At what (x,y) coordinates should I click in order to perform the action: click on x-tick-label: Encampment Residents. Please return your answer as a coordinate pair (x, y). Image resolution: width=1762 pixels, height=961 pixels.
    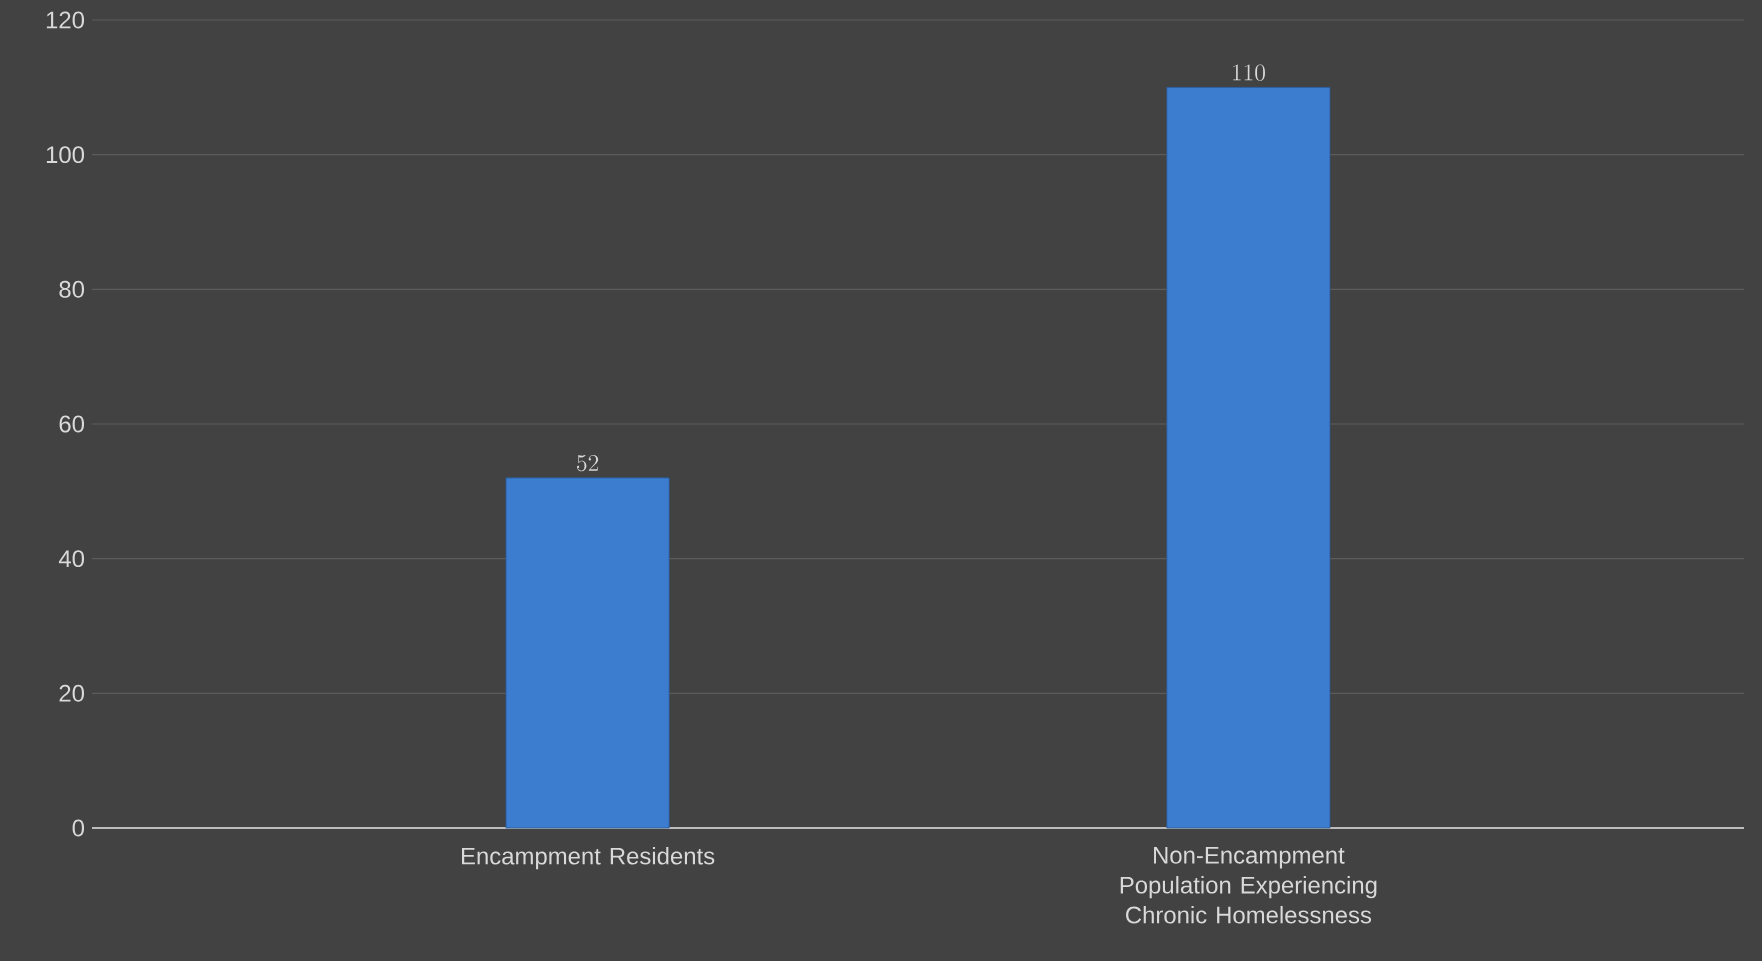
    Looking at the image, I should click on (588, 858).